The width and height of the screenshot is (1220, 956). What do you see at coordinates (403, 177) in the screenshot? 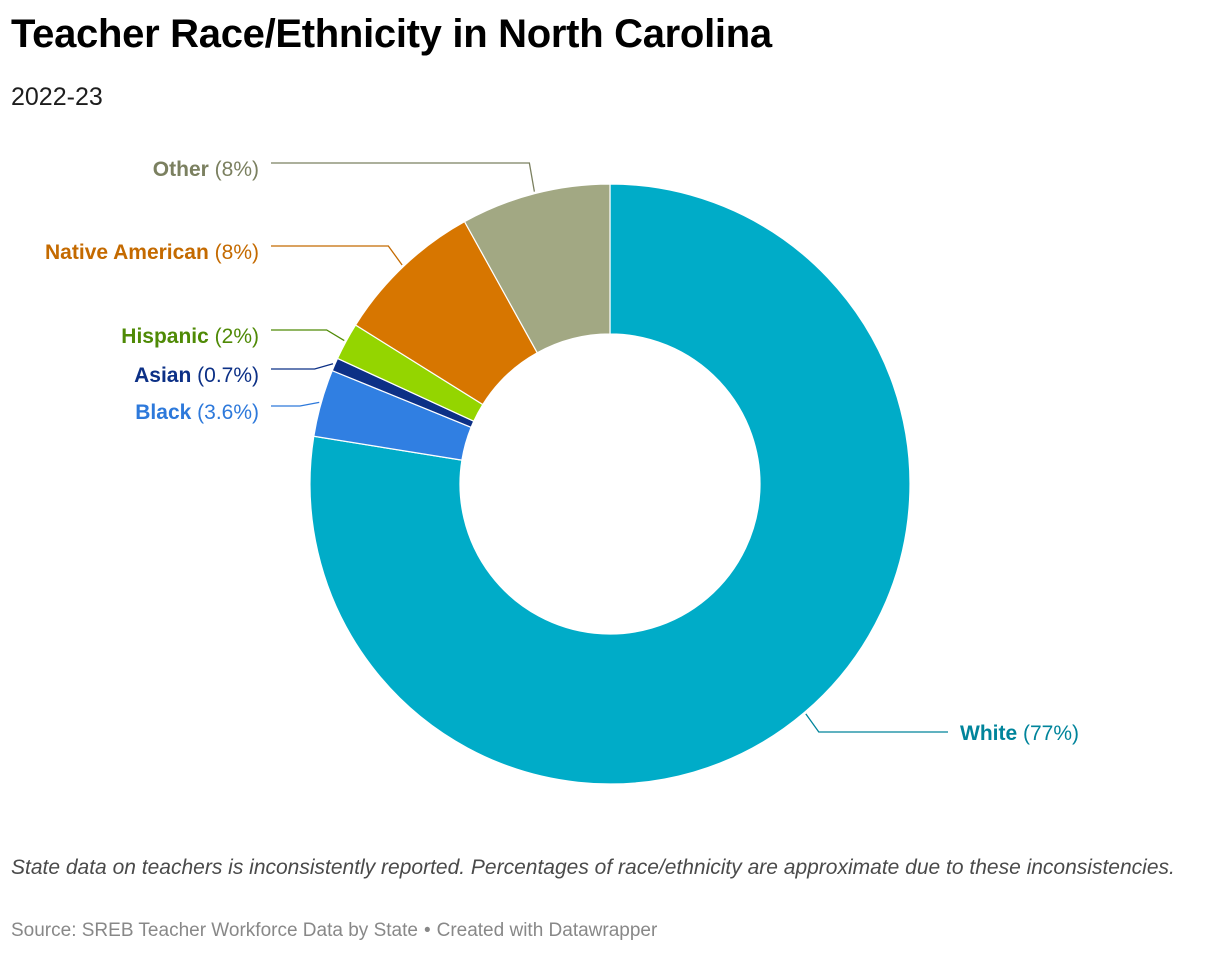
I see `leader-line-other` at bounding box center [403, 177].